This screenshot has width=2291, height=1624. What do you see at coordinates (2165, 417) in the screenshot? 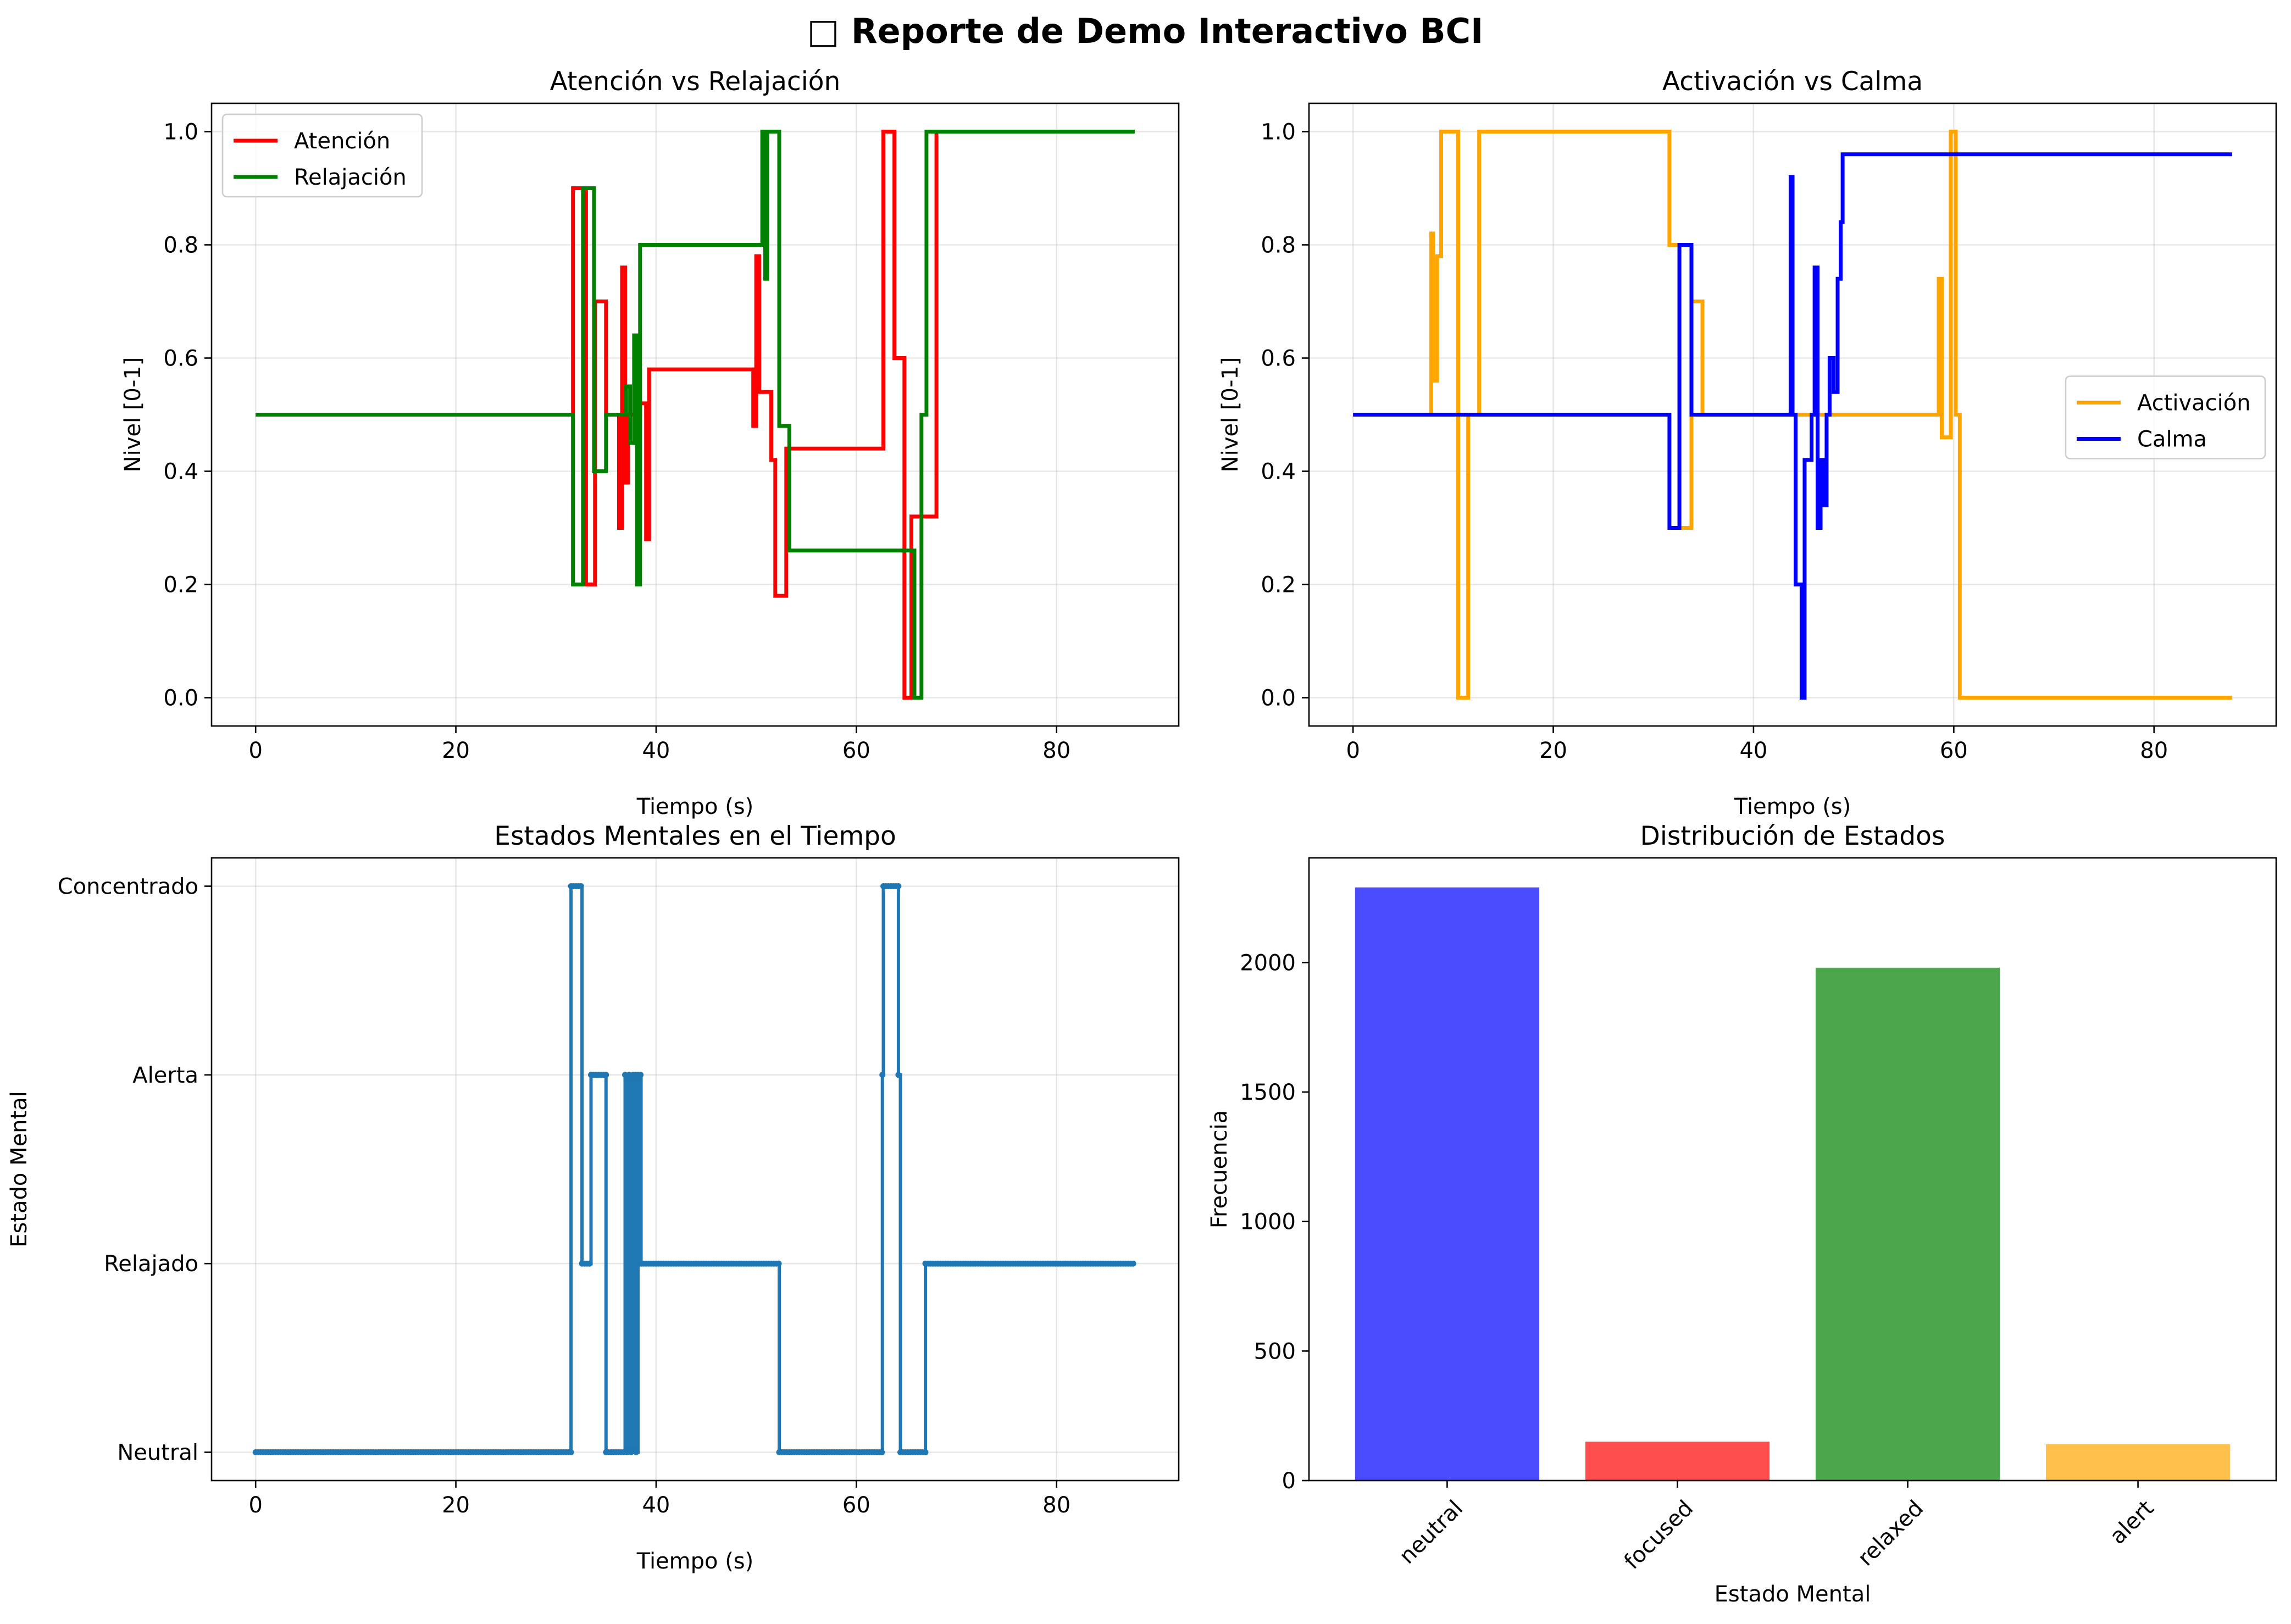
I see `legend: Activación Calma` at bounding box center [2165, 417].